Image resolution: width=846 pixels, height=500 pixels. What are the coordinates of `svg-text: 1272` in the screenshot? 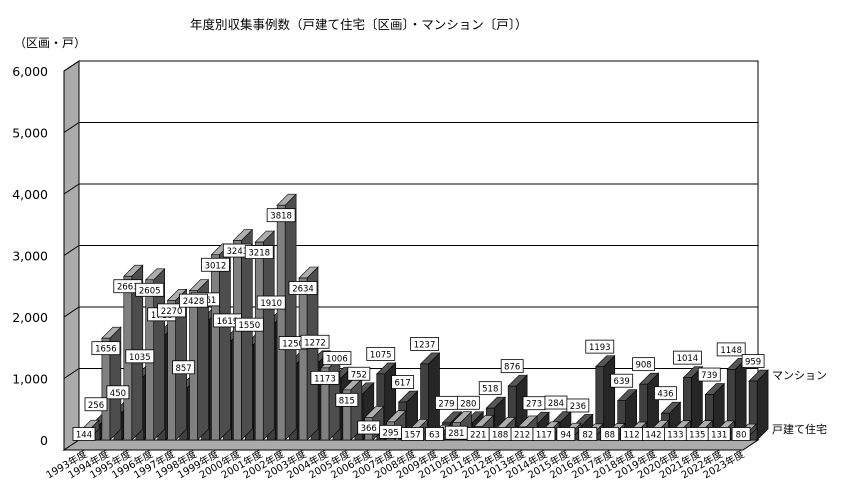 It's located at (315, 343).